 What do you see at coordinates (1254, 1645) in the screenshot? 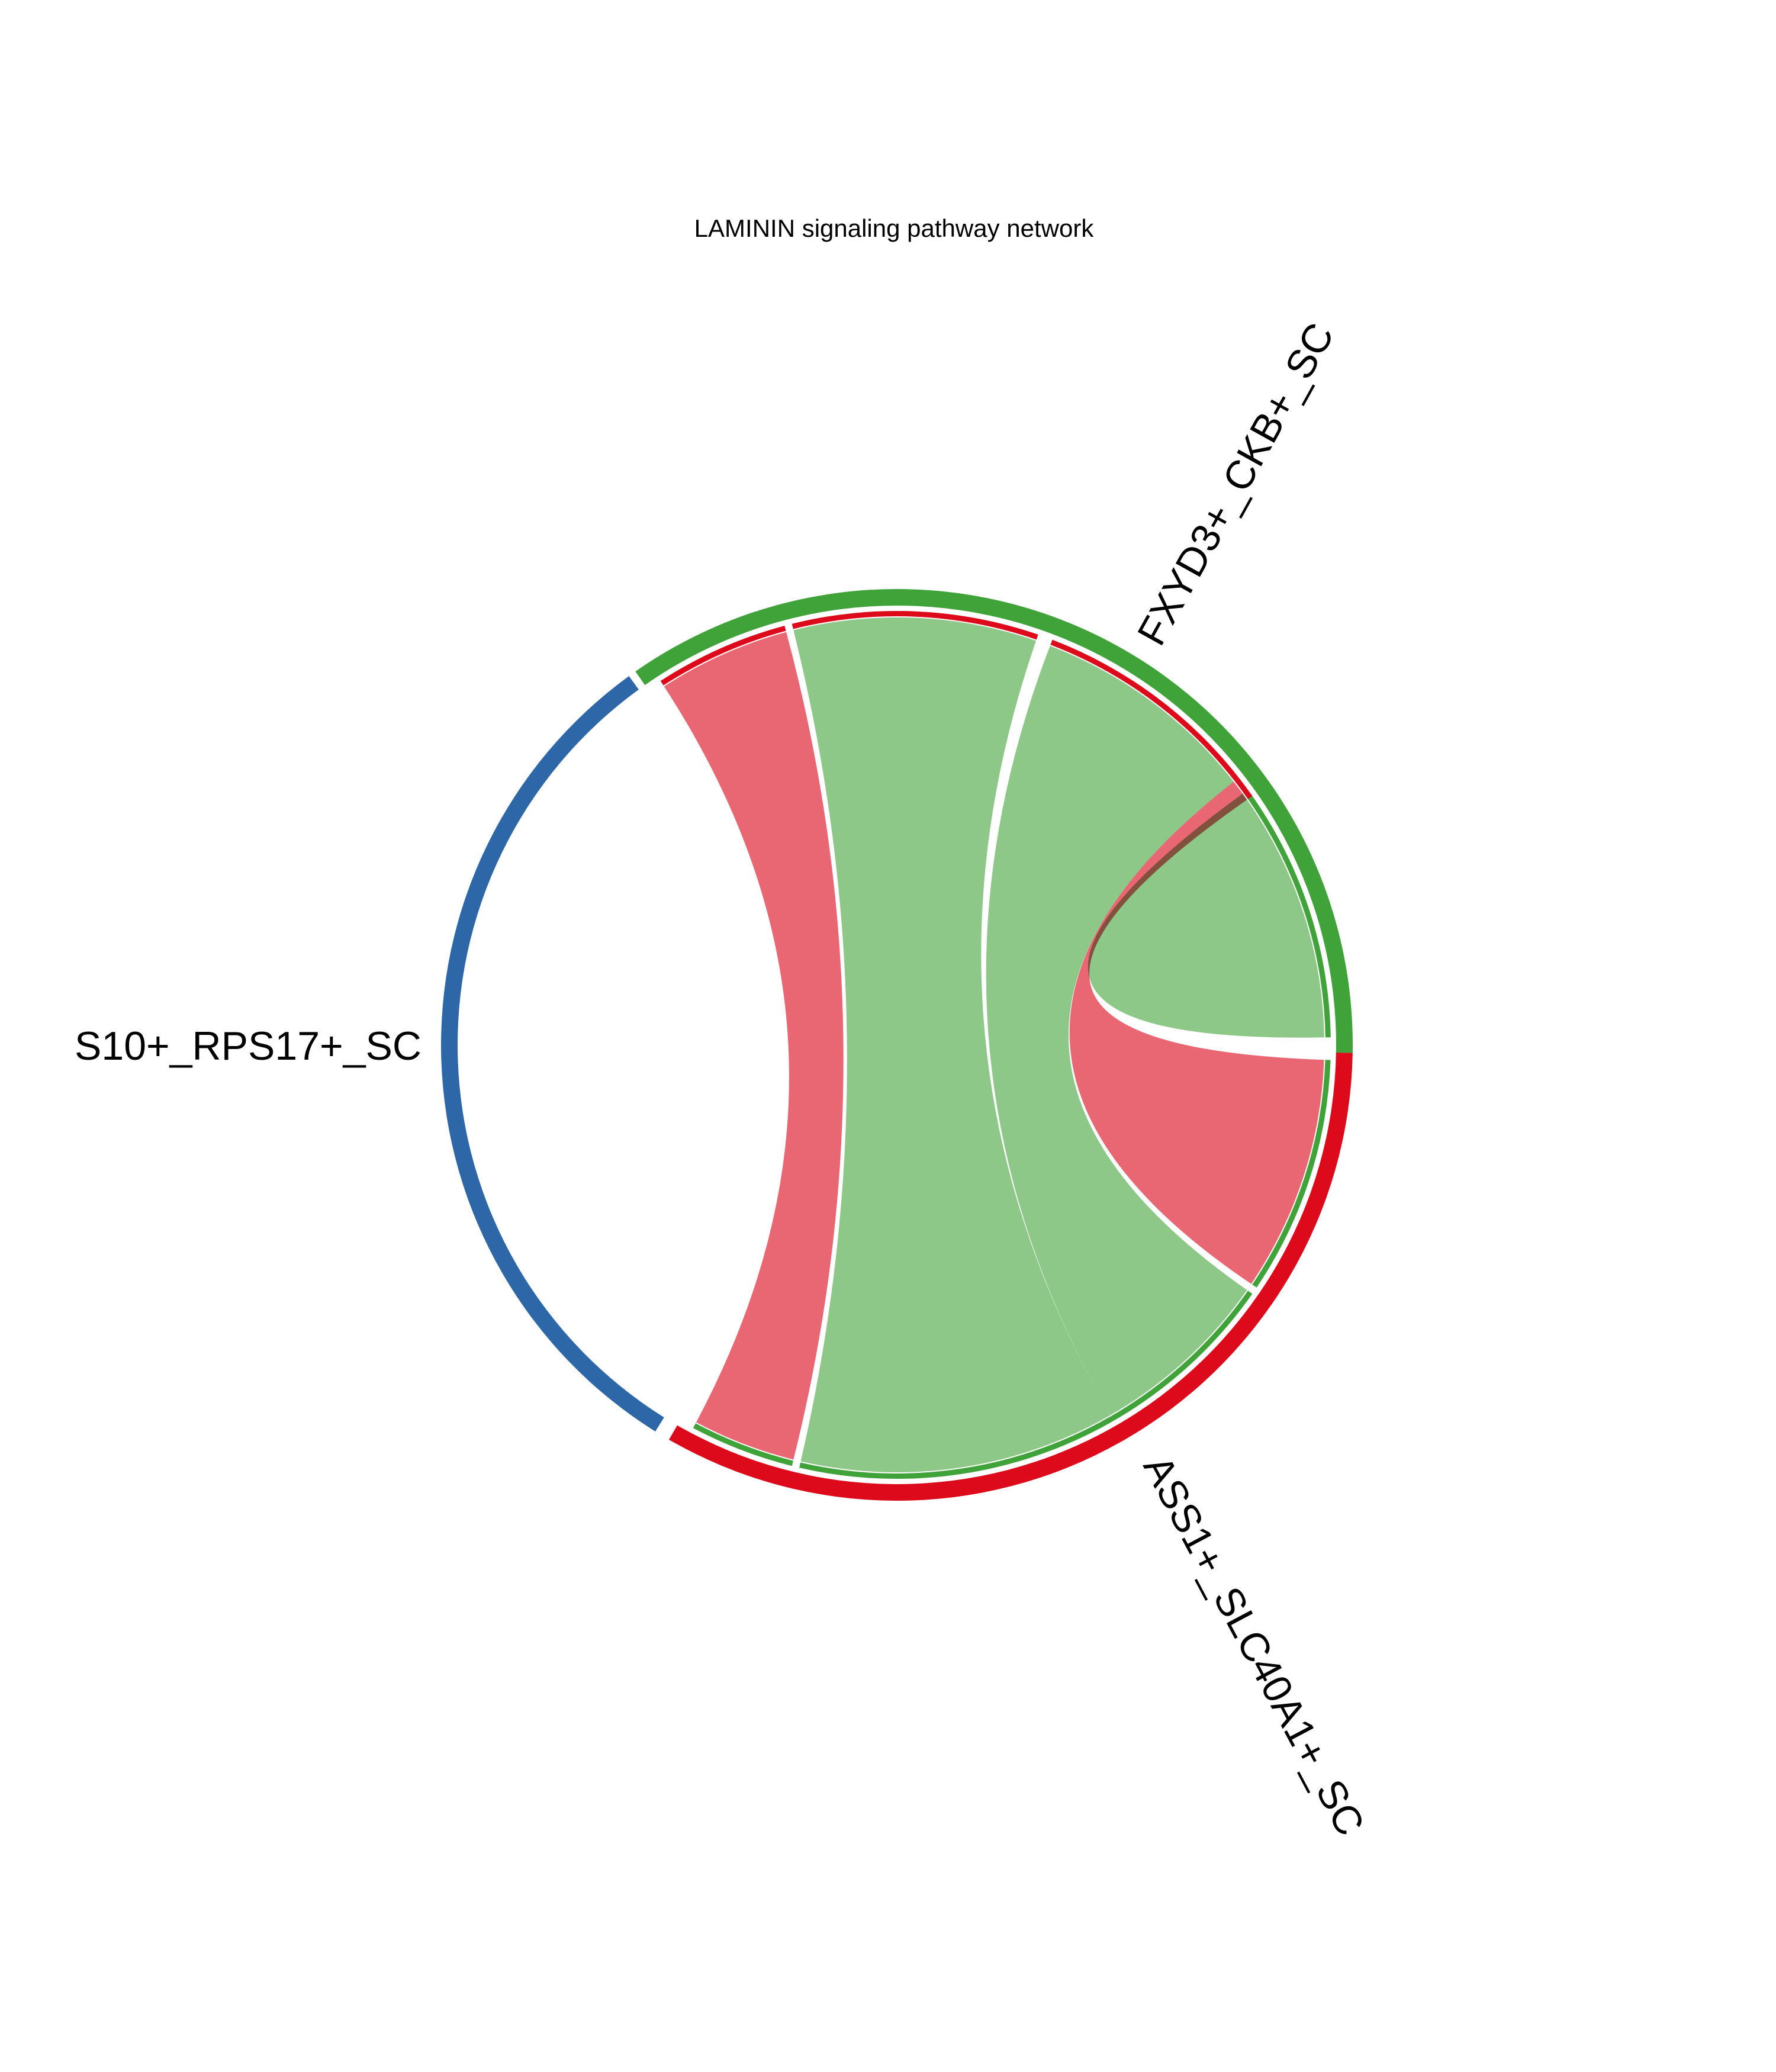
I see `node-label-ass1-slc40a1-sc: ASS1+_SLC40A1+_SC` at bounding box center [1254, 1645].